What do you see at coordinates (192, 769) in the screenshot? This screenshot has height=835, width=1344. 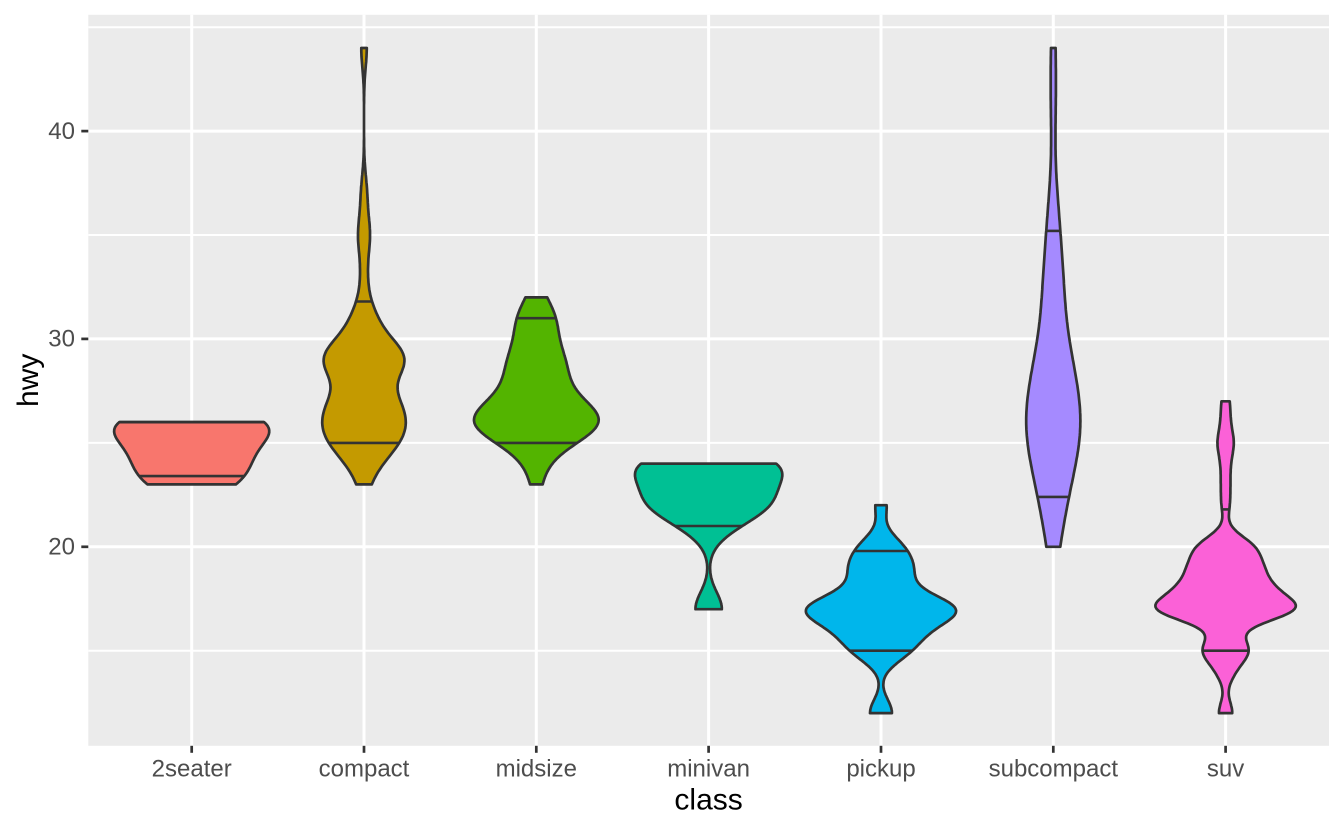 I see `svg-text: 2seater` at bounding box center [192, 769].